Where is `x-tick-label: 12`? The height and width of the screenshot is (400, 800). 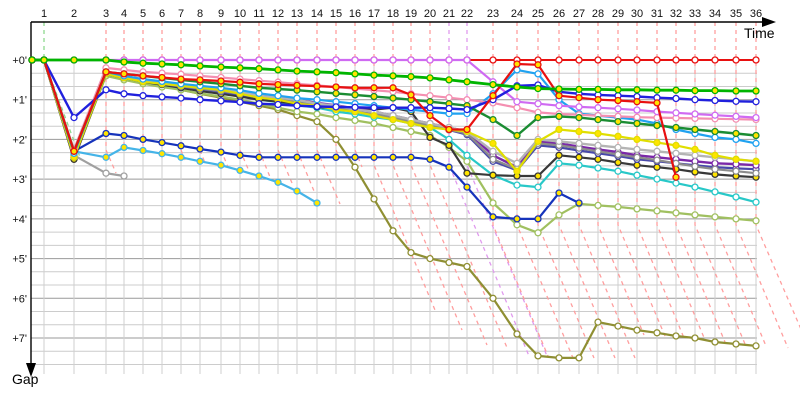 x-tick-label: 12 is located at coordinates (278, 14).